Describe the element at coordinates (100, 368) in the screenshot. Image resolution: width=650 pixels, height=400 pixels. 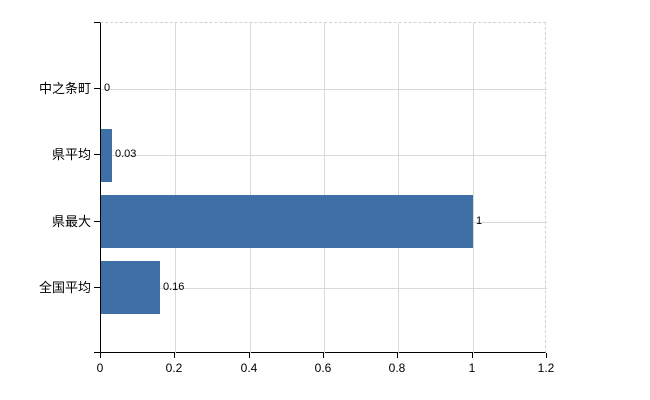
I see `x-tick-label: 0` at that location.